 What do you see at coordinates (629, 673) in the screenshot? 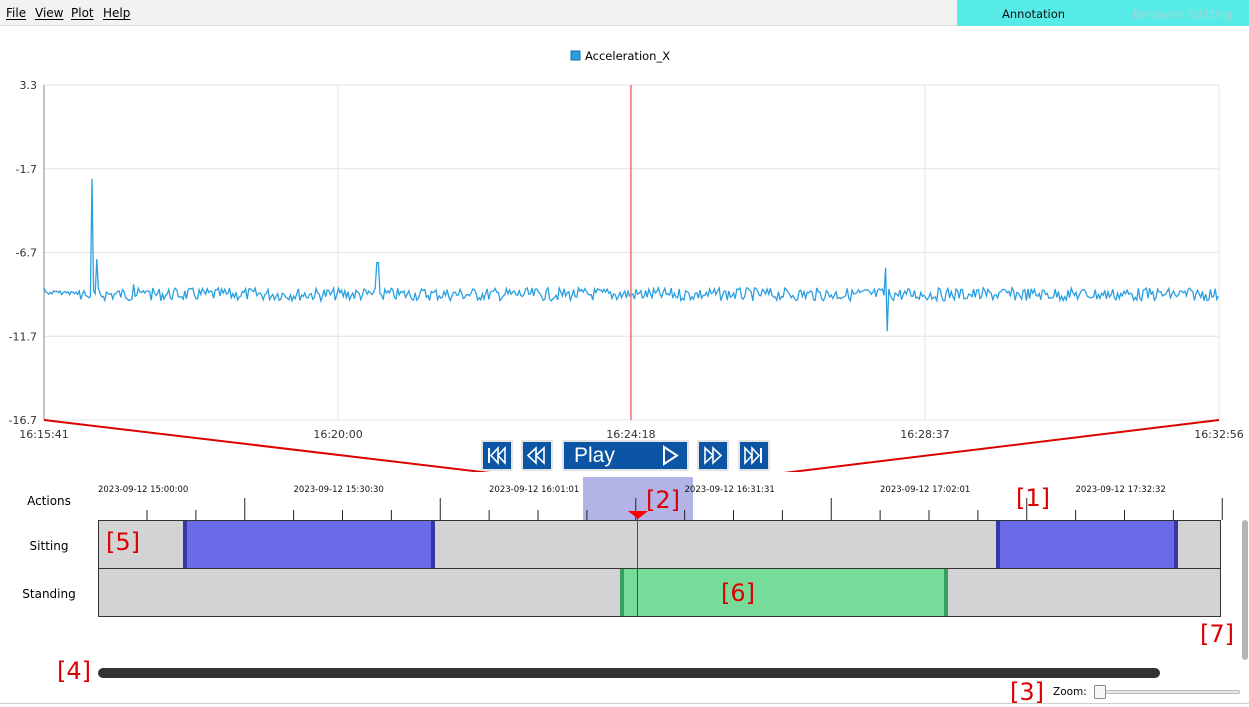
I see `horizontal-scrollbar` at bounding box center [629, 673].